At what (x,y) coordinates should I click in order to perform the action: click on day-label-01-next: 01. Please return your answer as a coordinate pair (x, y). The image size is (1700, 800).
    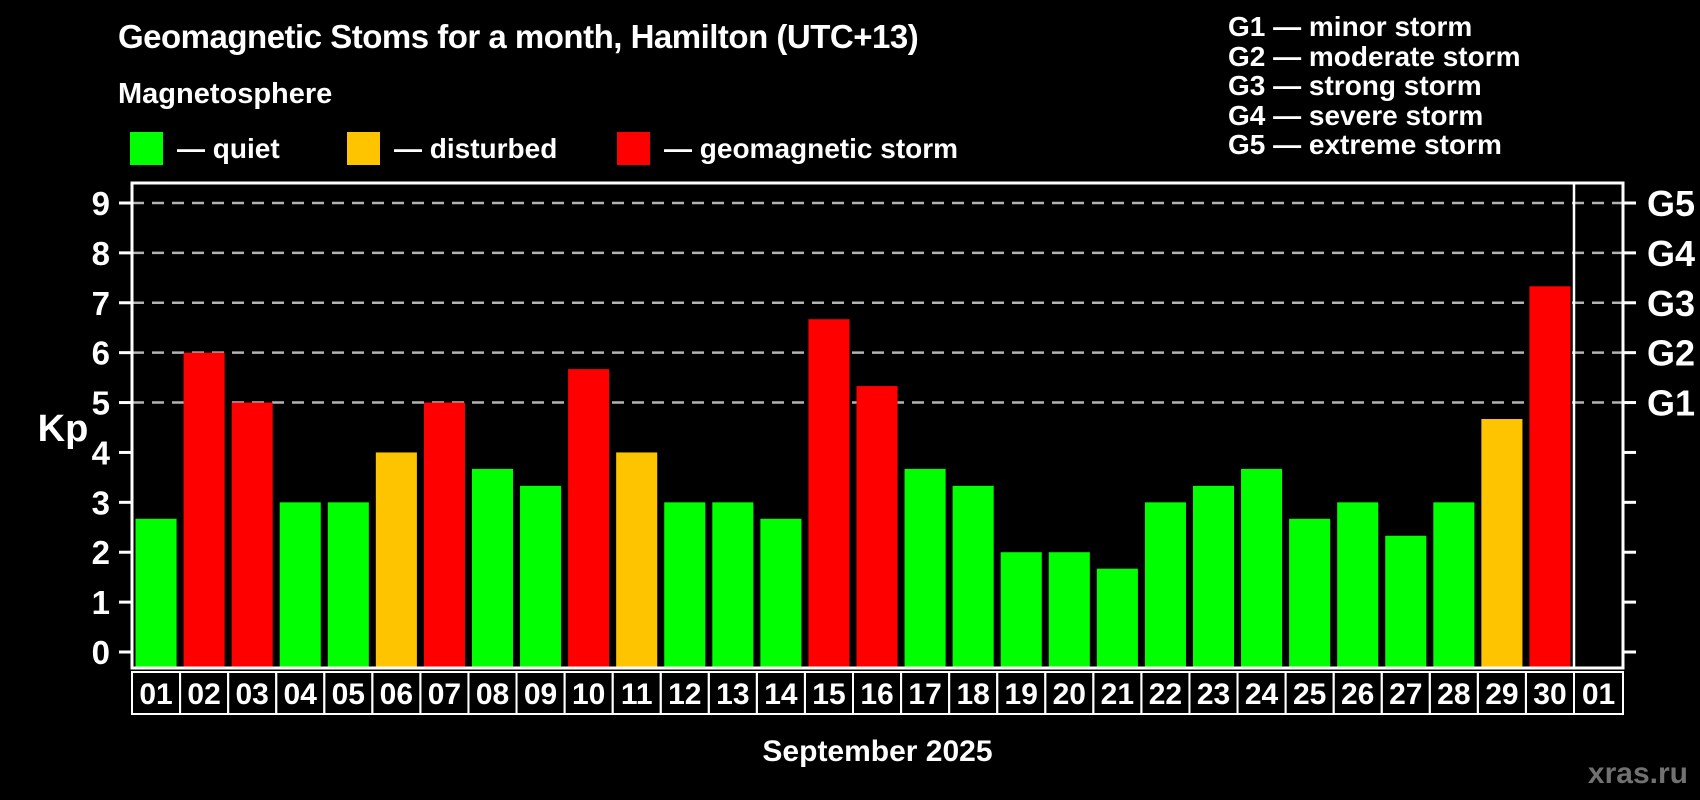
    Looking at the image, I should click on (1598, 694).